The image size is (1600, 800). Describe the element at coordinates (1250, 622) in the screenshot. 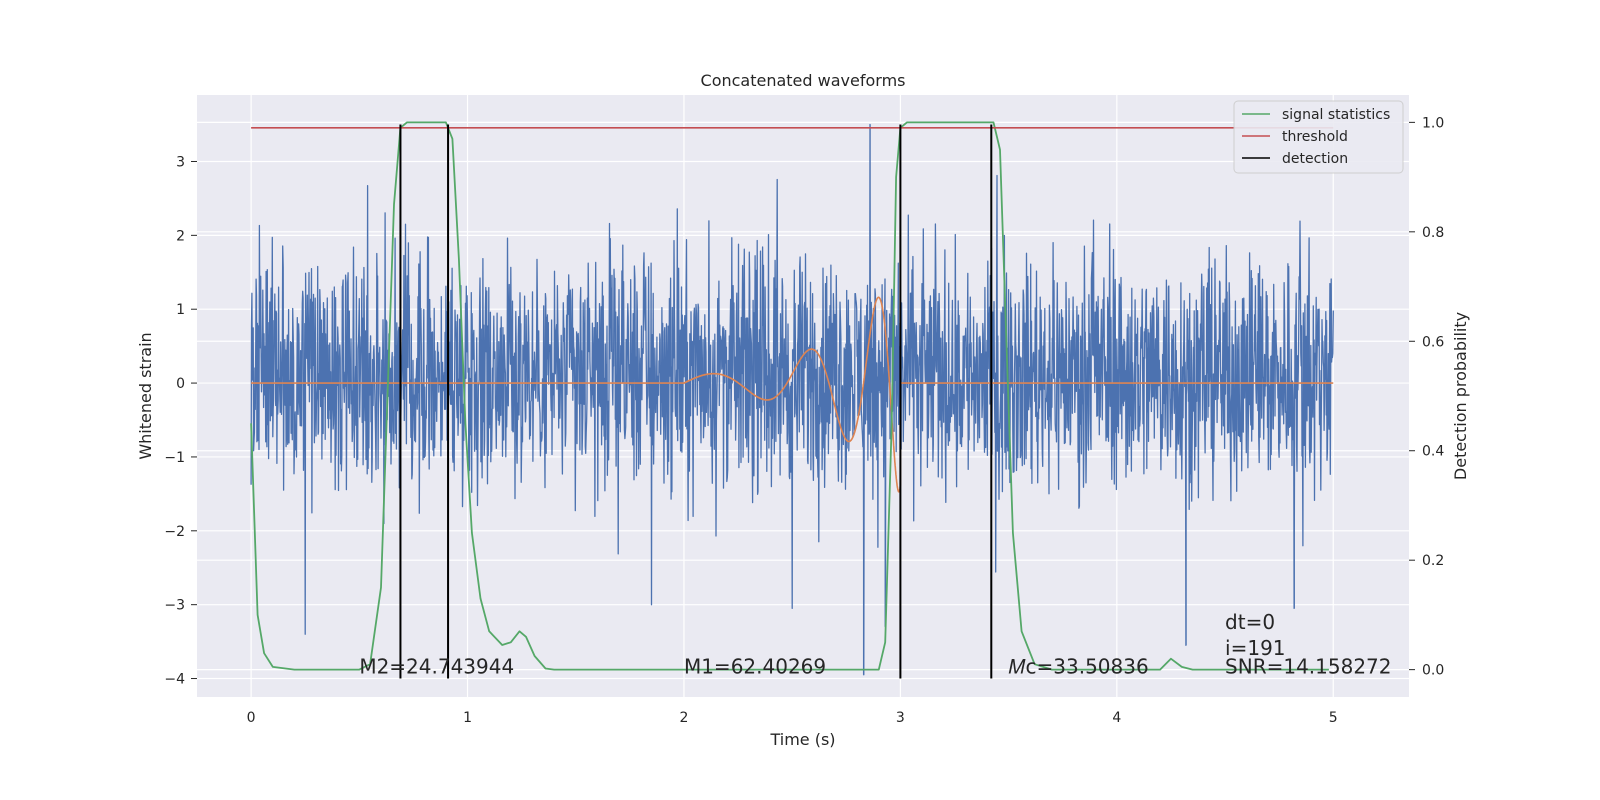

I see `annotation-text: dt=0` at that location.